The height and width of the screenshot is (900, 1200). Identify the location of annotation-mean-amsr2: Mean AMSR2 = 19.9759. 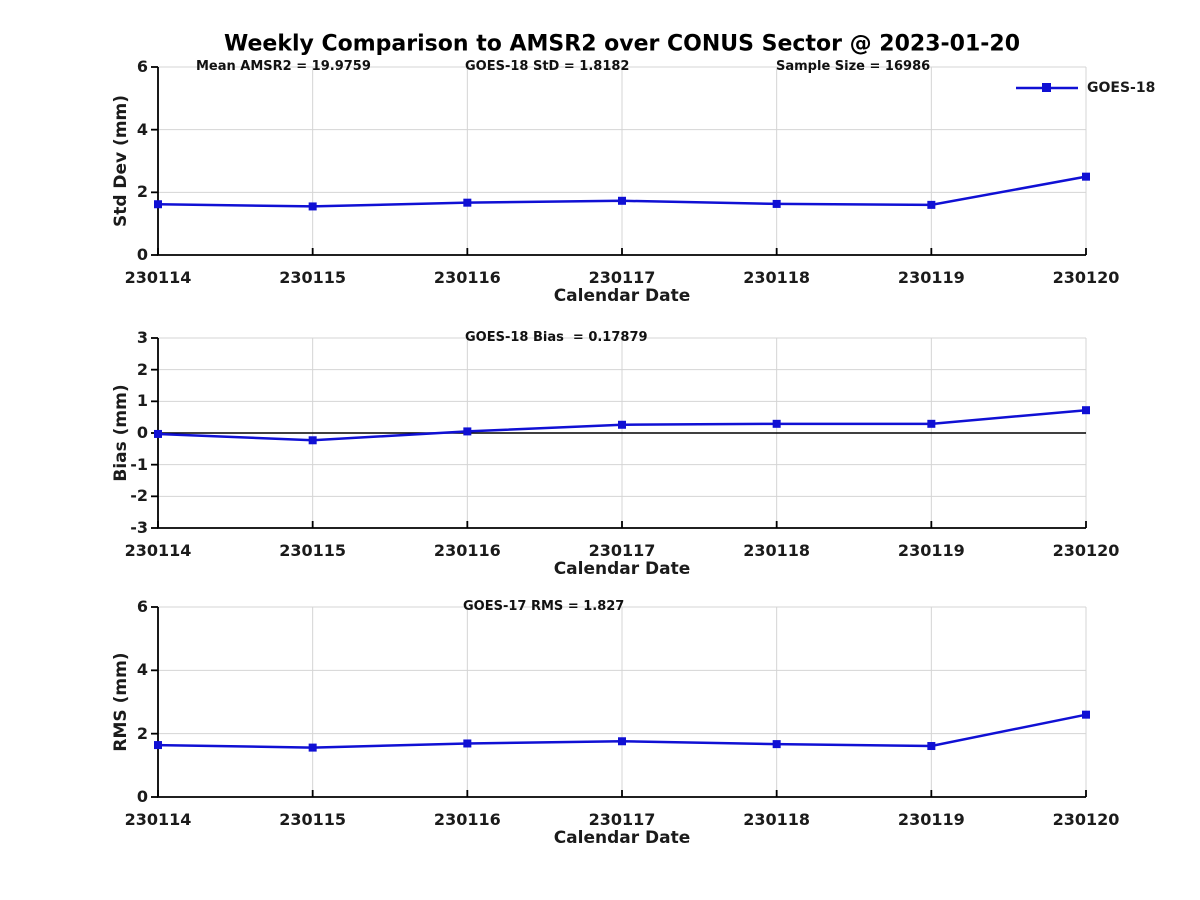
(283, 66).